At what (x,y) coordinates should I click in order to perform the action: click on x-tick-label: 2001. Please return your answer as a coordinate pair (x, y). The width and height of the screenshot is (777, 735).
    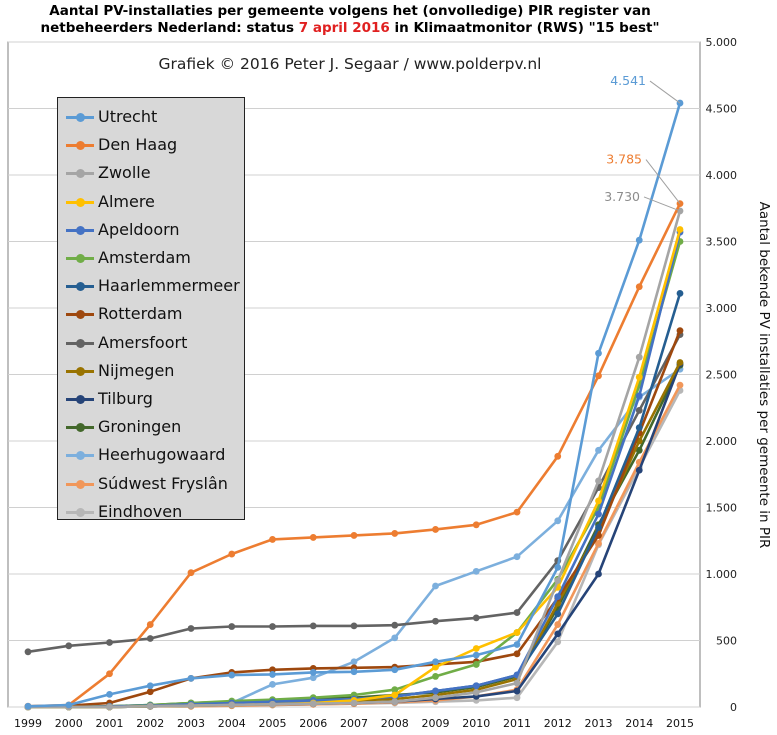
    Looking at the image, I should click on (110, 723).